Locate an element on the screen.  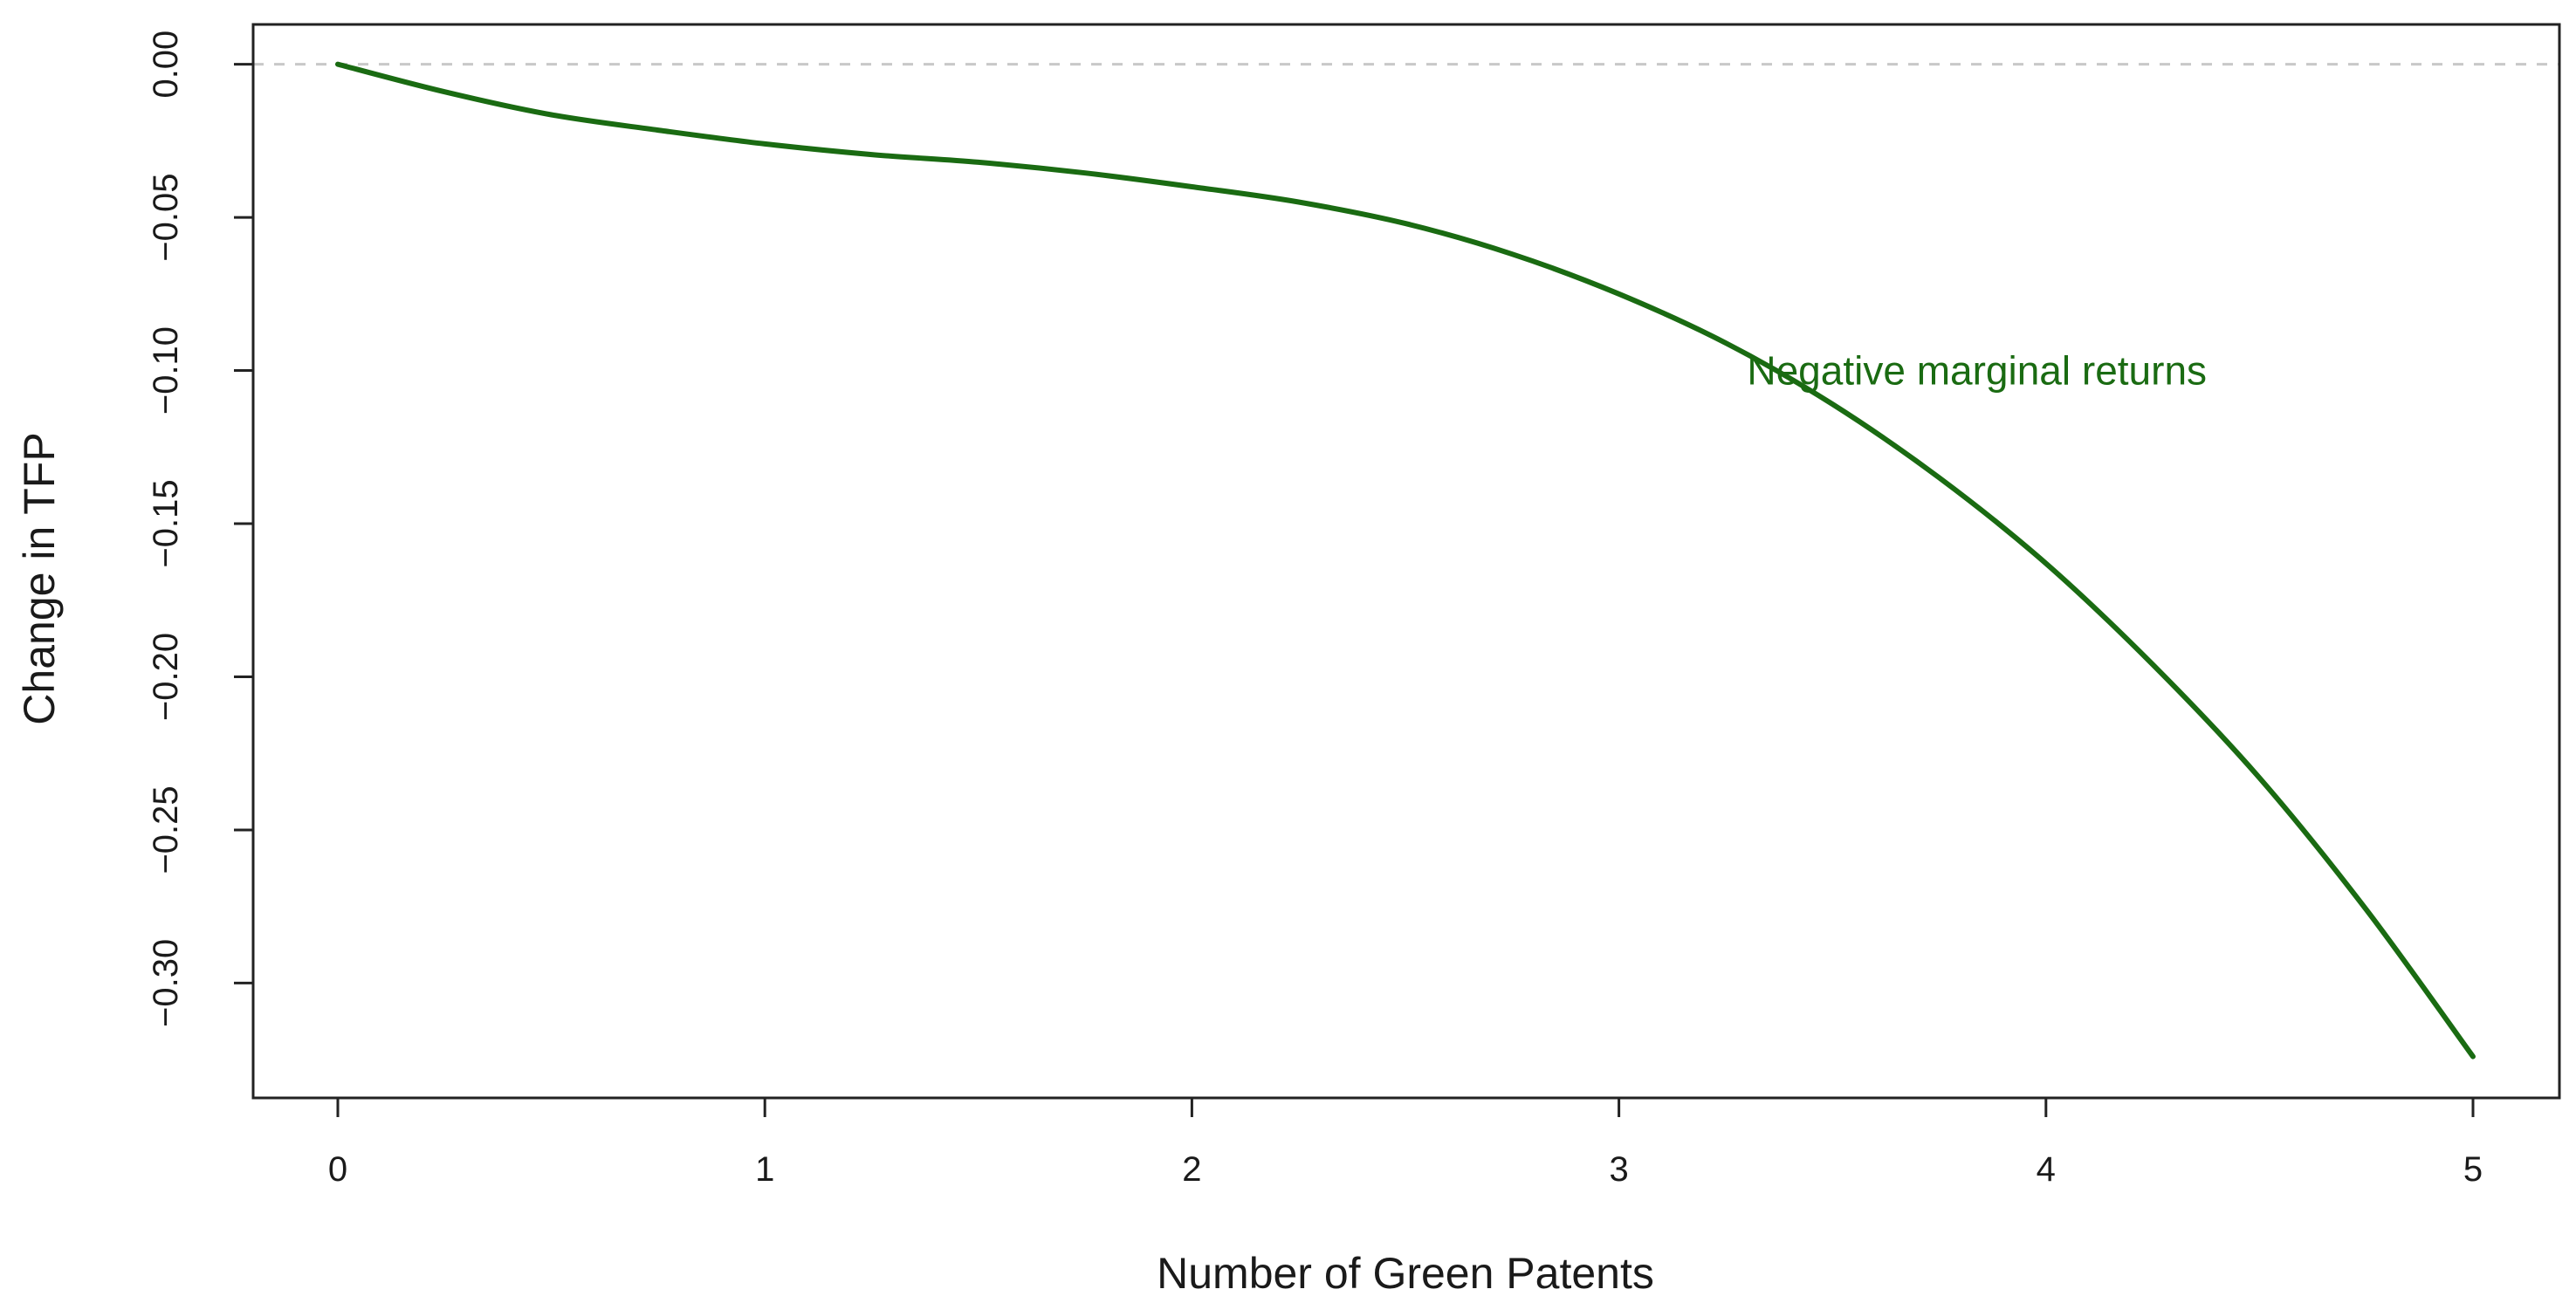
y-tick-label: 0.00 is located at coordinates (166, 65).